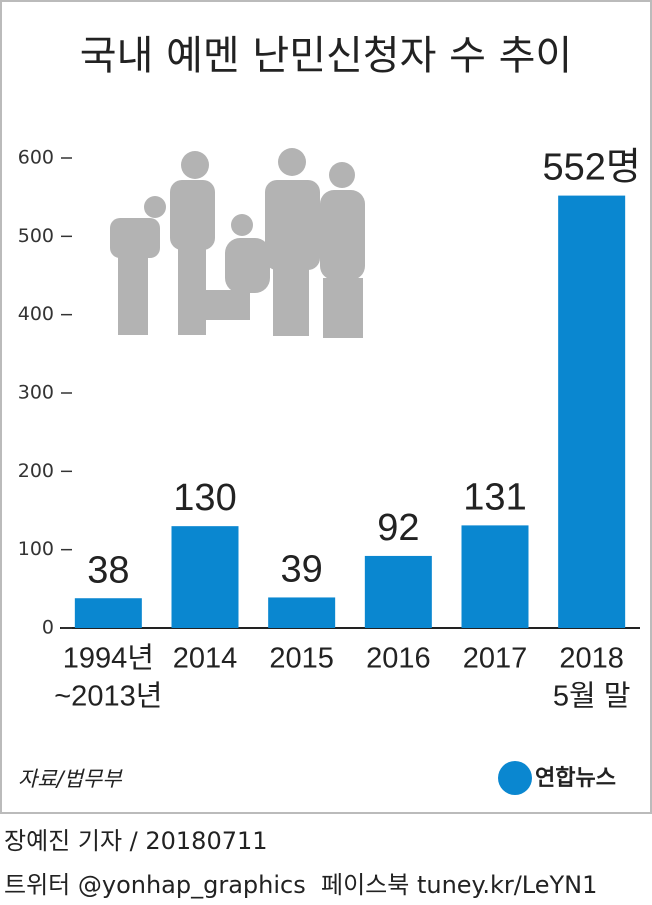 This screenshot has height=905, width=652. I want to click on source: 자료/법무부, so click(70, 779).